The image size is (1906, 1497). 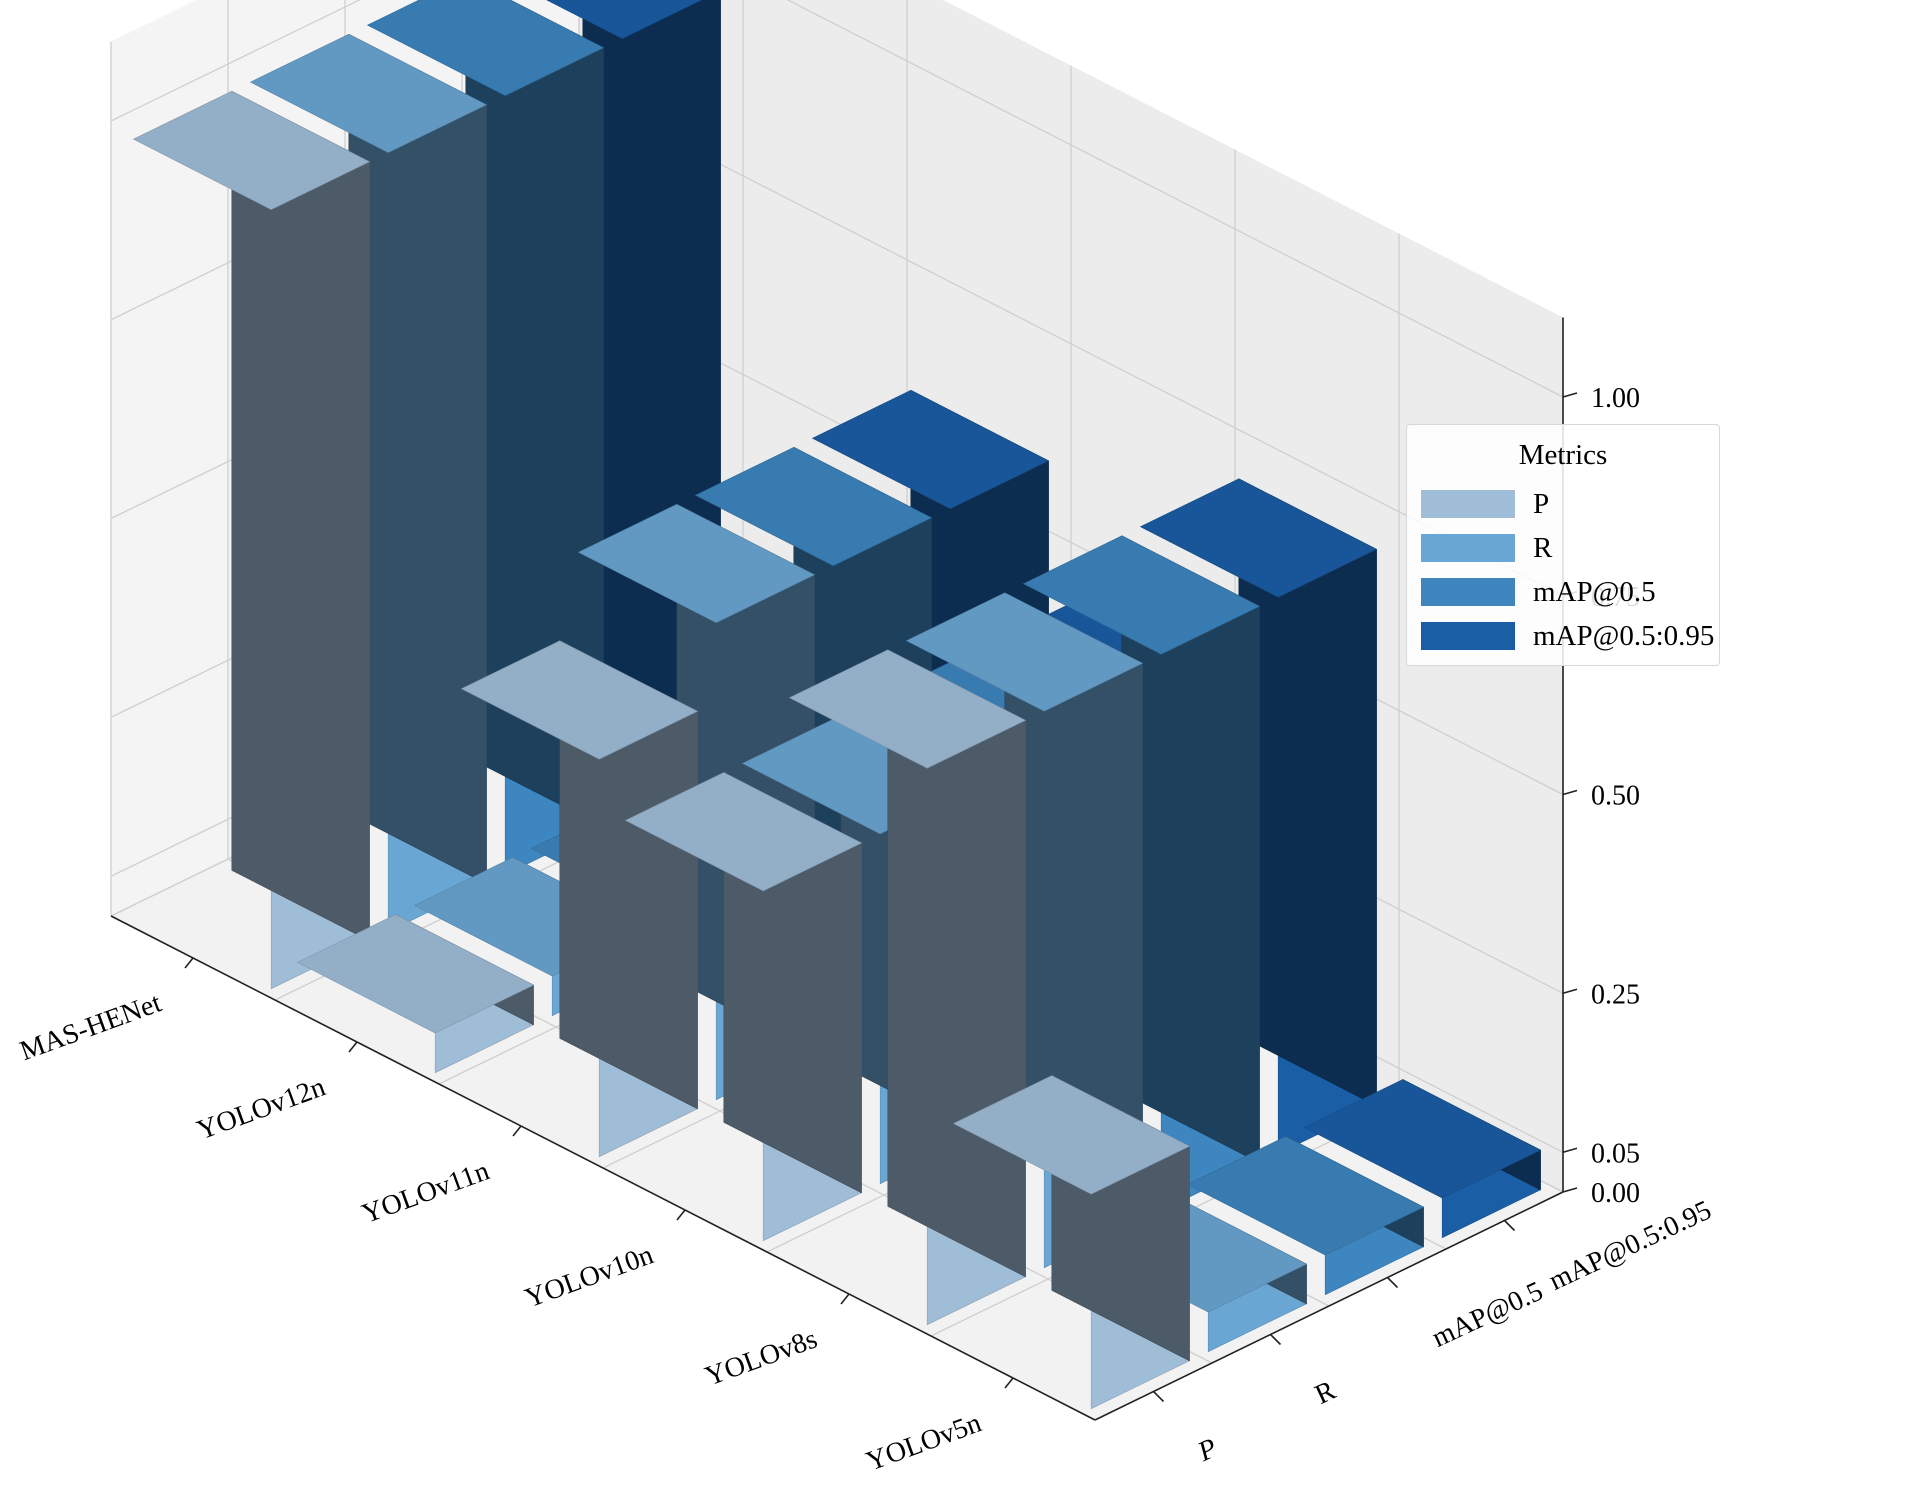 I want to click on category-tick-label: YOLOv5n, so click(x=923, y=1442).